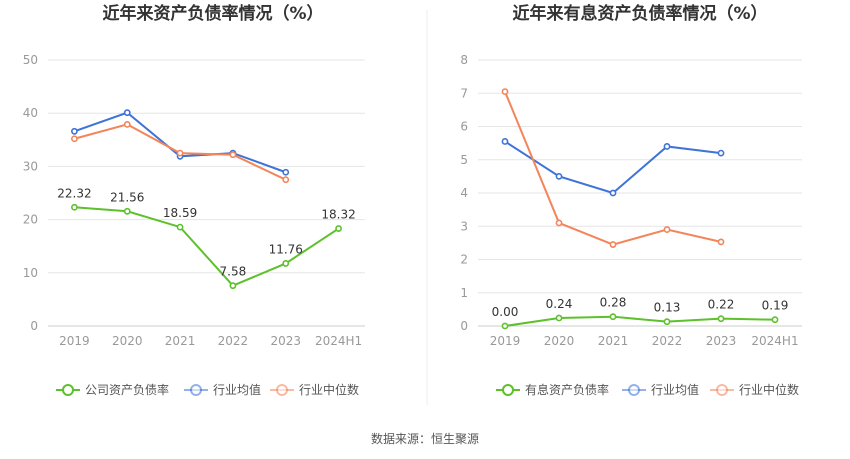 The height and width of the screenshot is (459, 850). Describe the element at coordinates (559, 304) in the screenshot. I see `data-label: 0.24` at that location.